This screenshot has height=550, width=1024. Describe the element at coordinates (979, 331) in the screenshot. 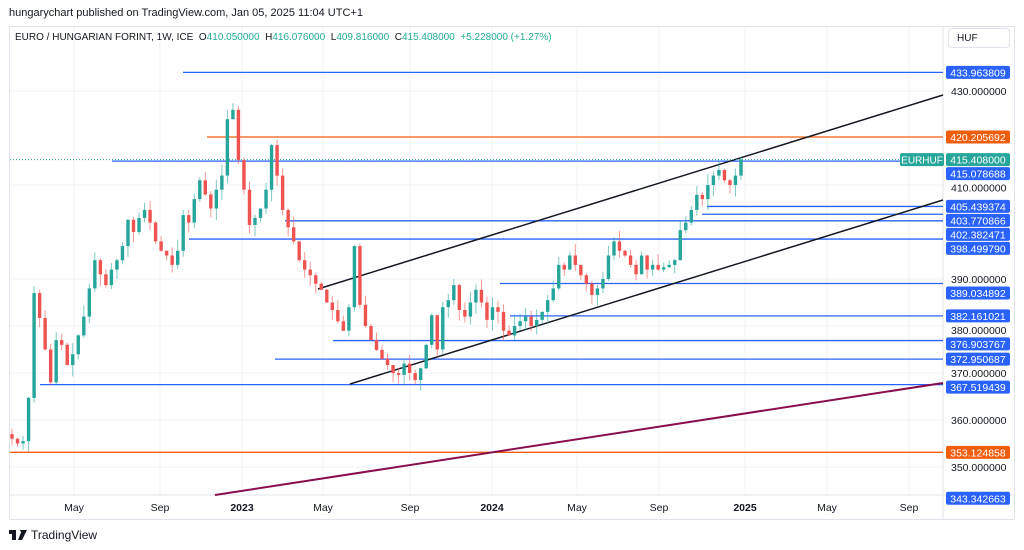

I see `price-tick-label: 380.000000` at that location.